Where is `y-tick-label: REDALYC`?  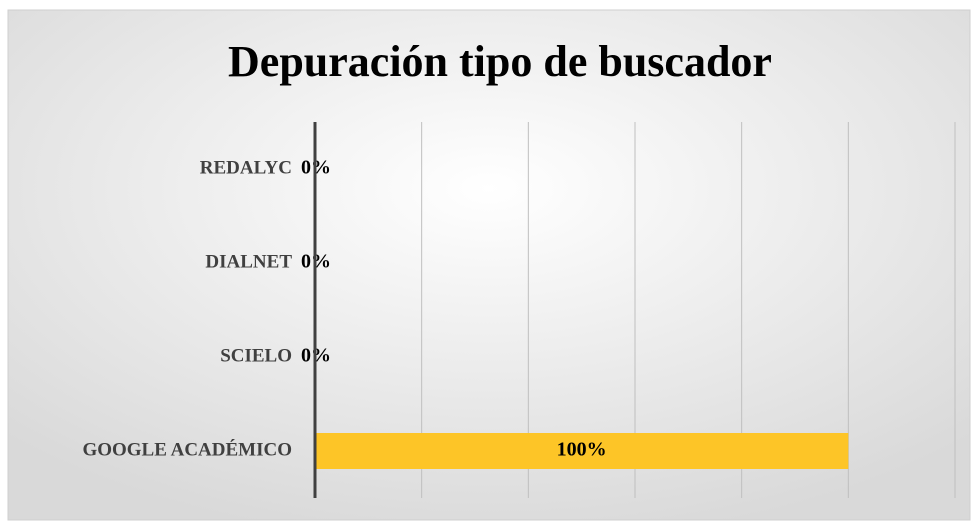
y-tick-label: REDALYC is located at coordinates (246, 167).